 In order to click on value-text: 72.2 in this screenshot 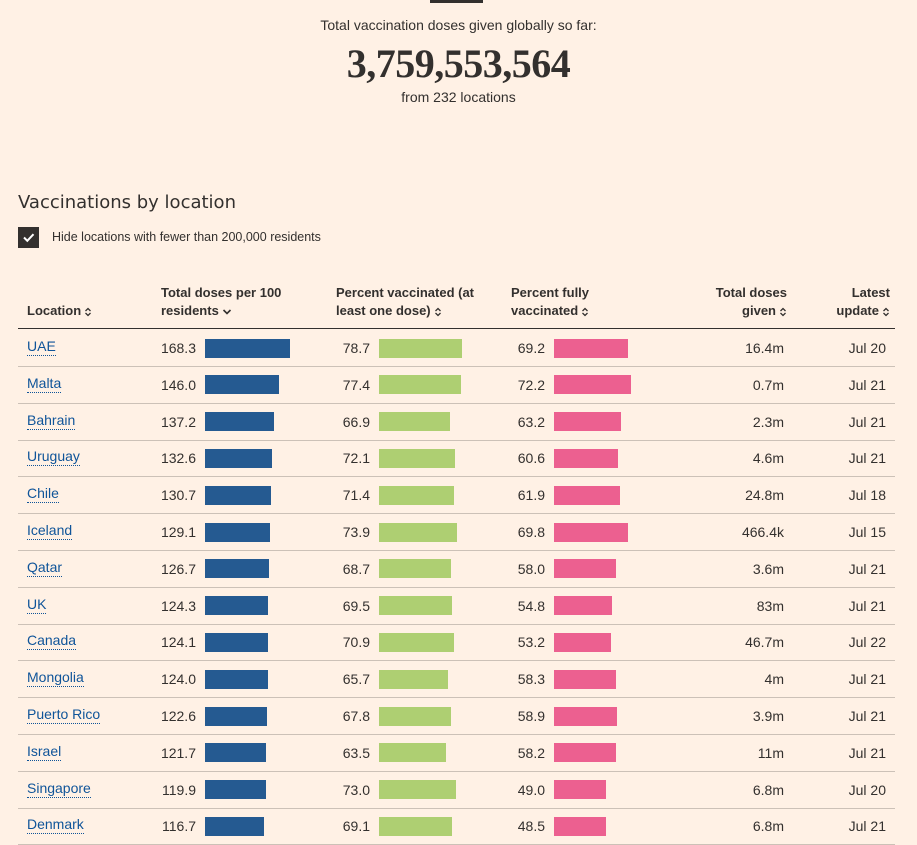, I will do `click(531, 384)`.